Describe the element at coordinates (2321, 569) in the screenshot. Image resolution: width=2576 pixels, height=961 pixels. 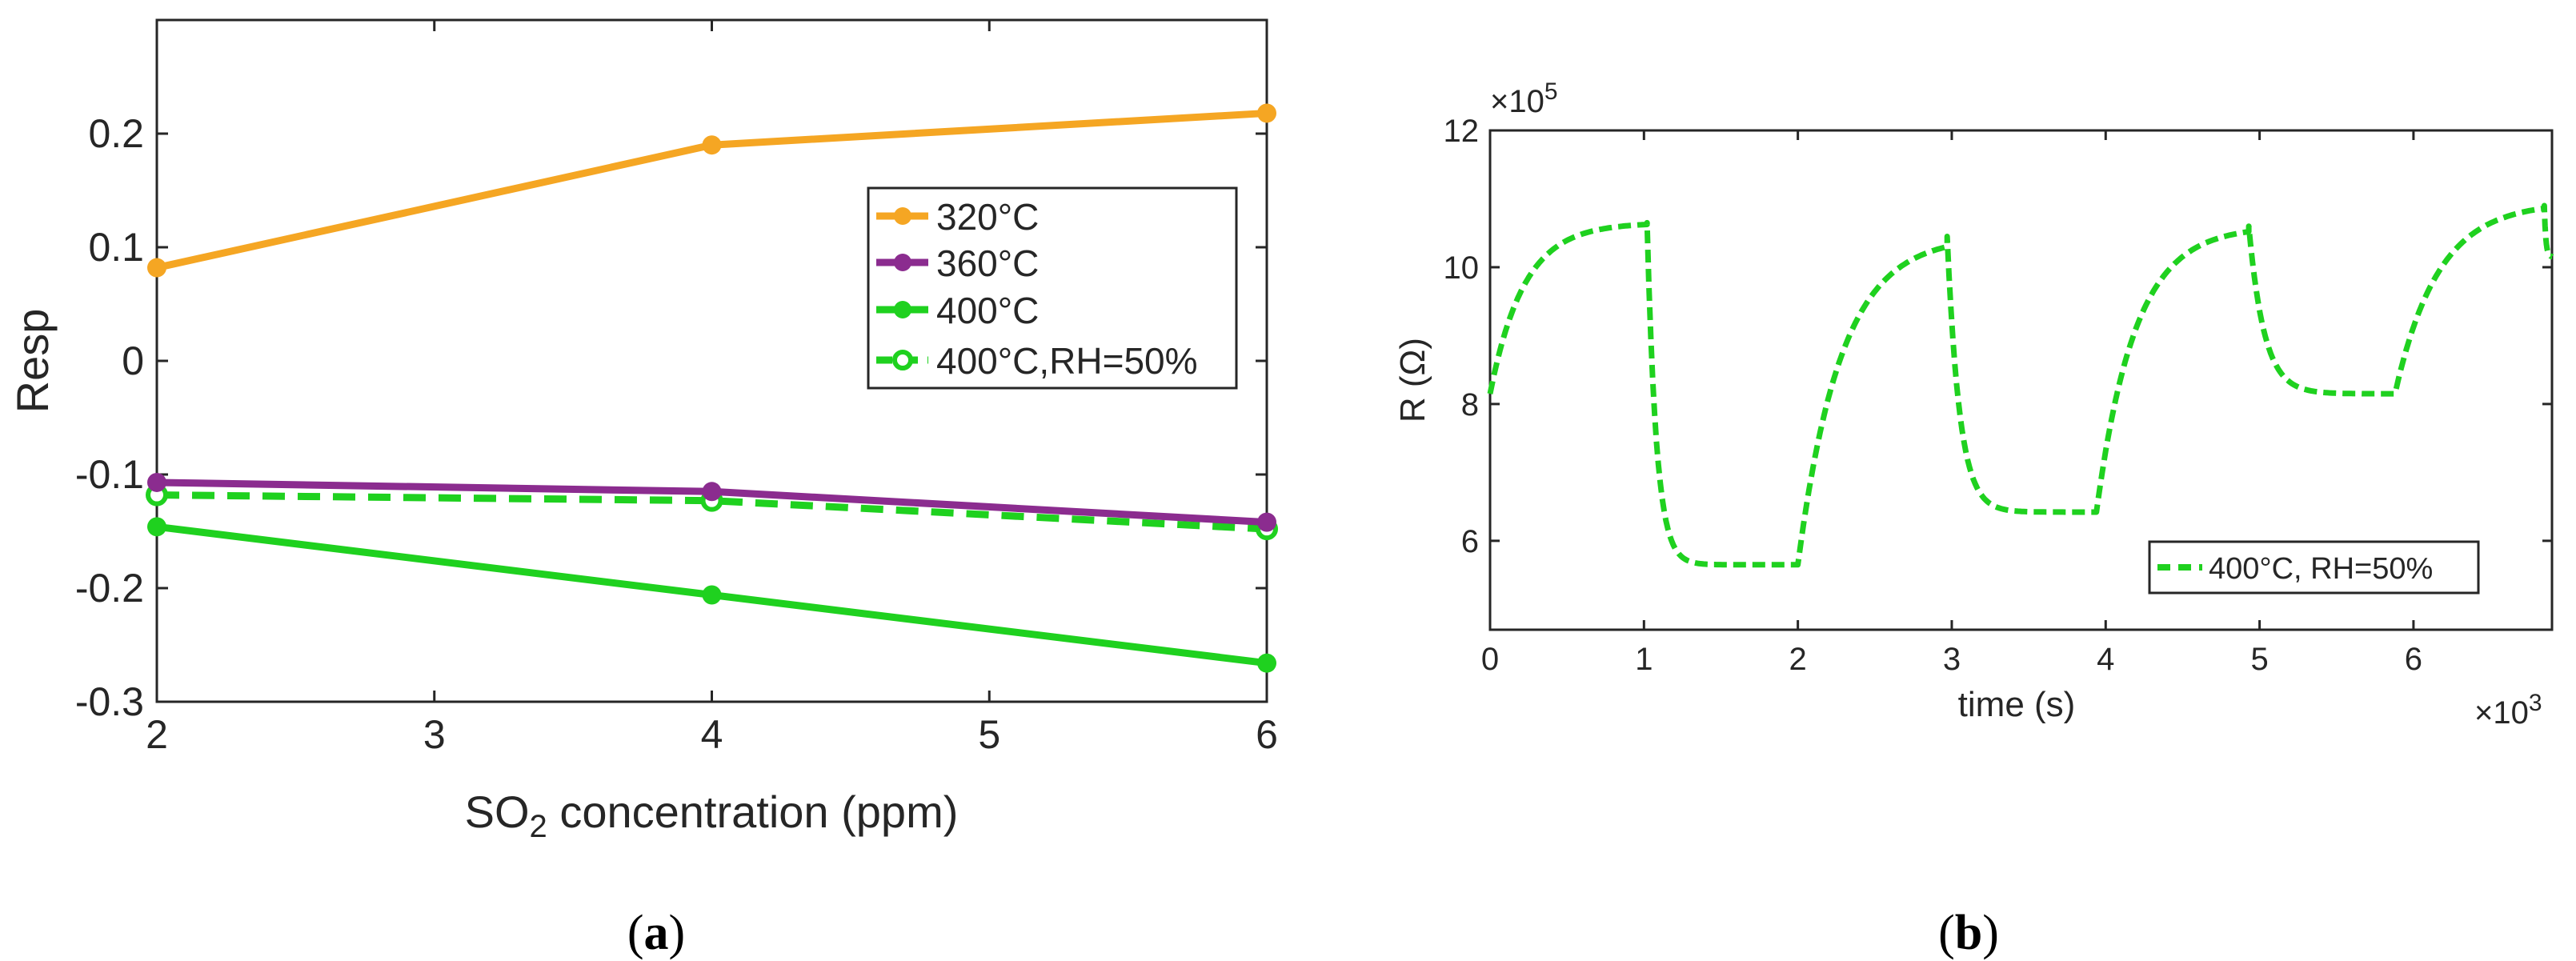
I see `legend-label-b: 400°C, RH=50%` at that location.